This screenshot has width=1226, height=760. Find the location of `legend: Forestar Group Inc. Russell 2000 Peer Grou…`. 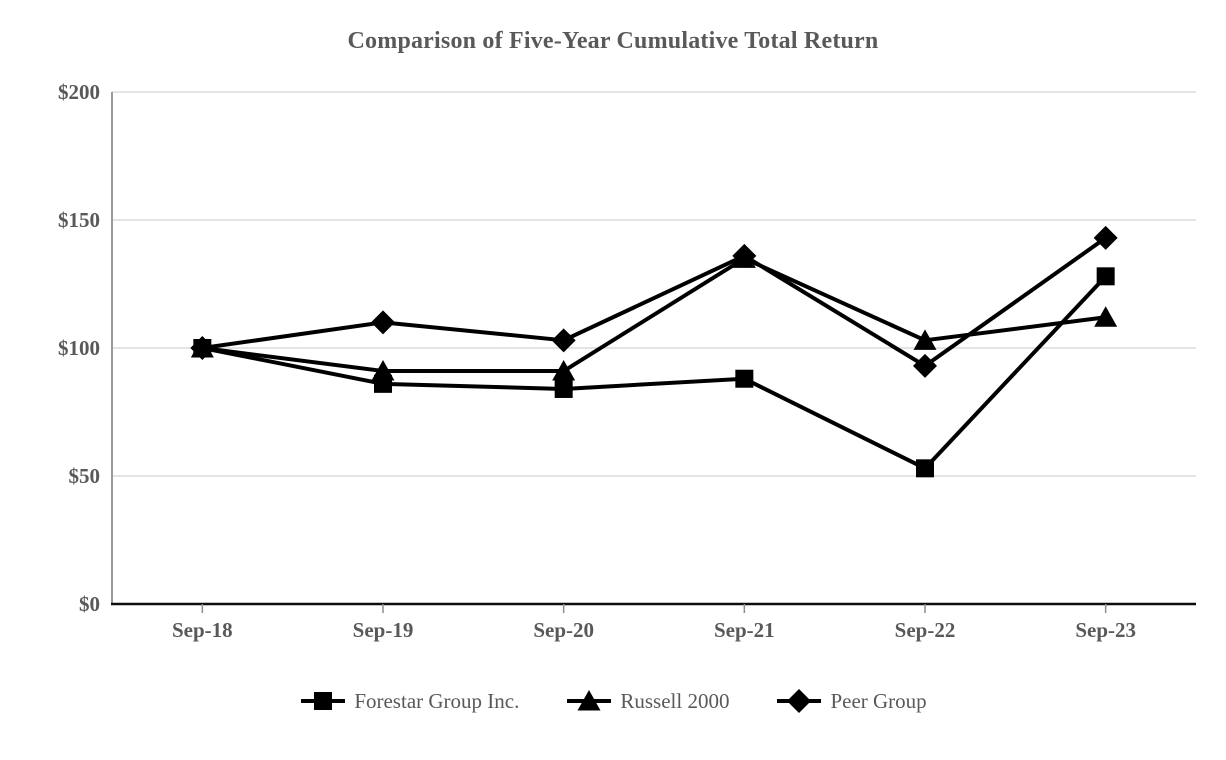

legend: Forestar Group Inc. Russell 2000 Peer Grou… is located at coordinates (613, 701).